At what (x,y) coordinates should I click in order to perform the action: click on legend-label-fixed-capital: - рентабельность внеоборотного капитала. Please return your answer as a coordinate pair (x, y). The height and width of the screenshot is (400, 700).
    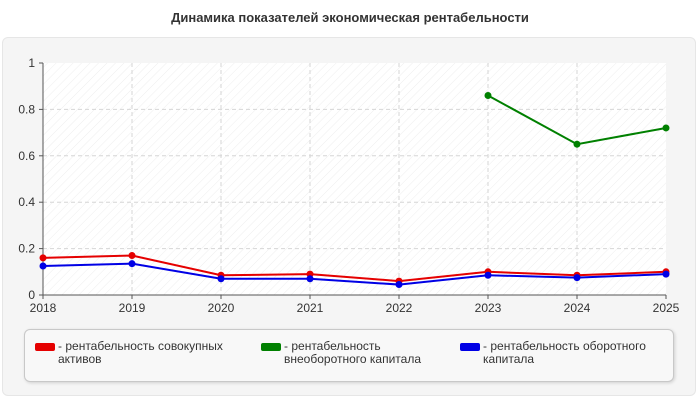
    Looking at the image, I should click on (352, 353).